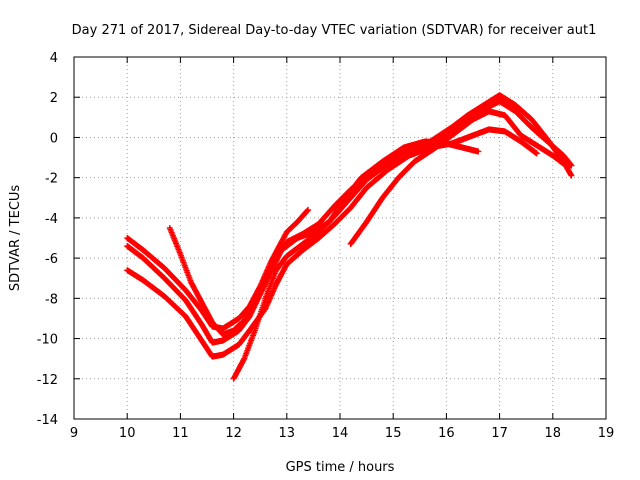 This screenshot has height=480, width=640. What do you see at coordinates (180, 433) in the screenshot?
I see `x-tick-label: 11` at bounding box center [180, 433].